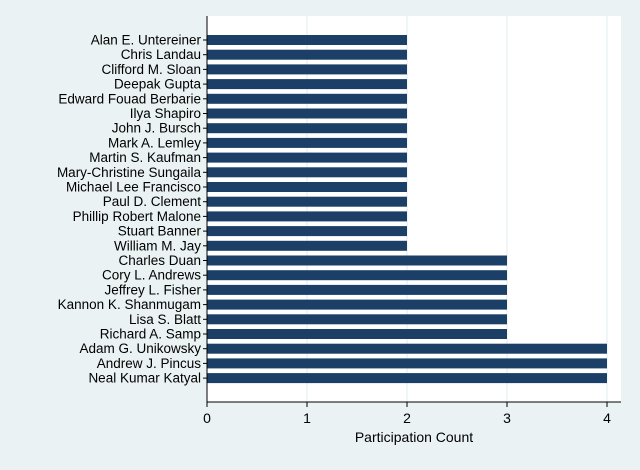 Image resolution: width=640 pixels, height=470 pixels. I want to click on x-tick-label: 3, so click(507, 418).